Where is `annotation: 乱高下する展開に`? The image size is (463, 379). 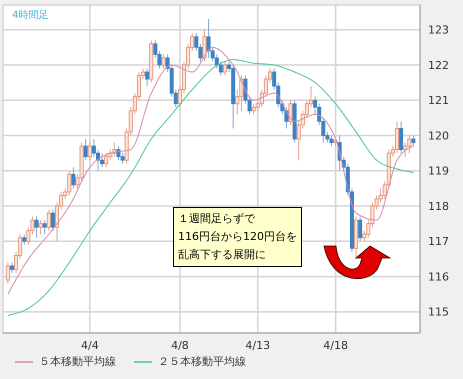 annotation: 乱高下する展開に is located at coordinates (222, 255).